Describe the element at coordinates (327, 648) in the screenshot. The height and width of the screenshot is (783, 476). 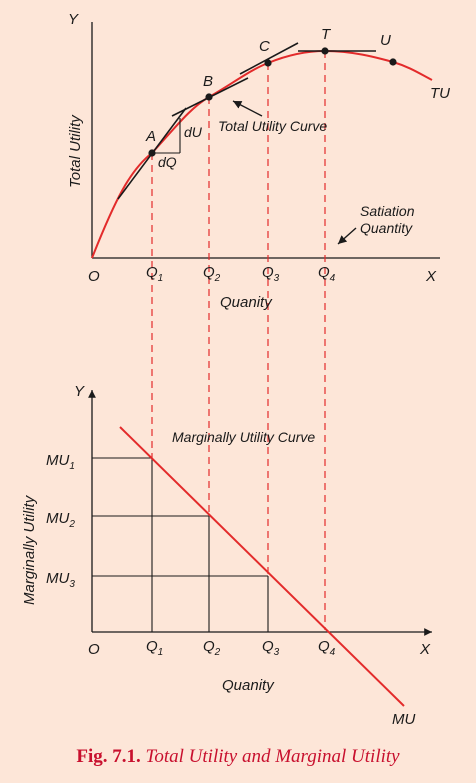
I see `mu-q4-label: Q4` at that location.